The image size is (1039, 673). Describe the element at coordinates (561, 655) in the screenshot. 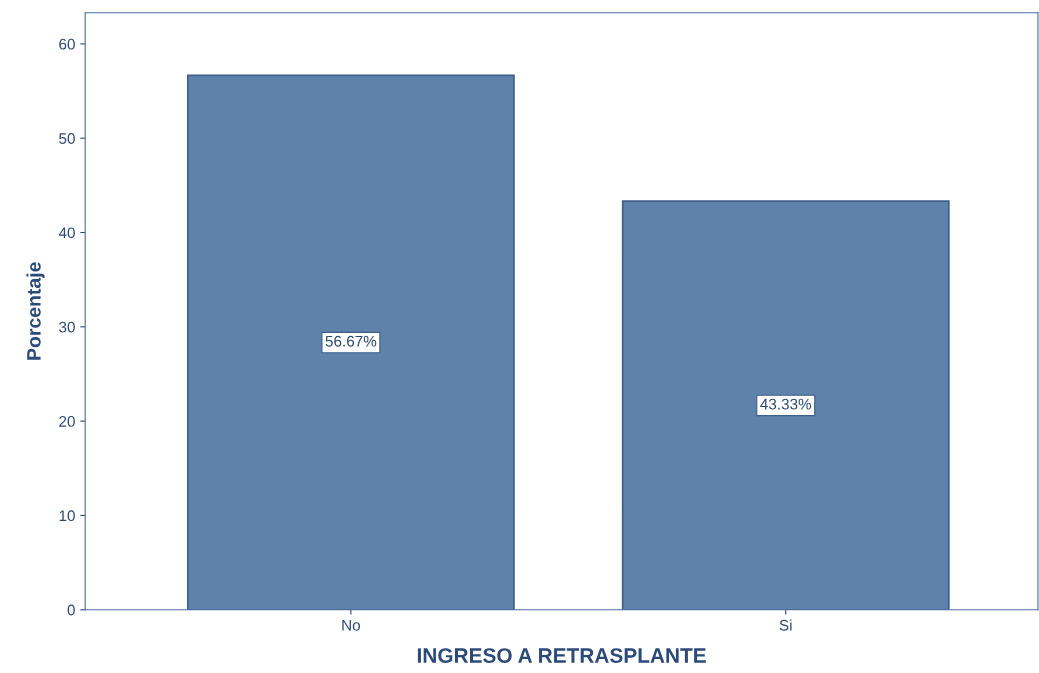

I see `x-axis-title: INGRESO A RETRASPLANTE` at that location.